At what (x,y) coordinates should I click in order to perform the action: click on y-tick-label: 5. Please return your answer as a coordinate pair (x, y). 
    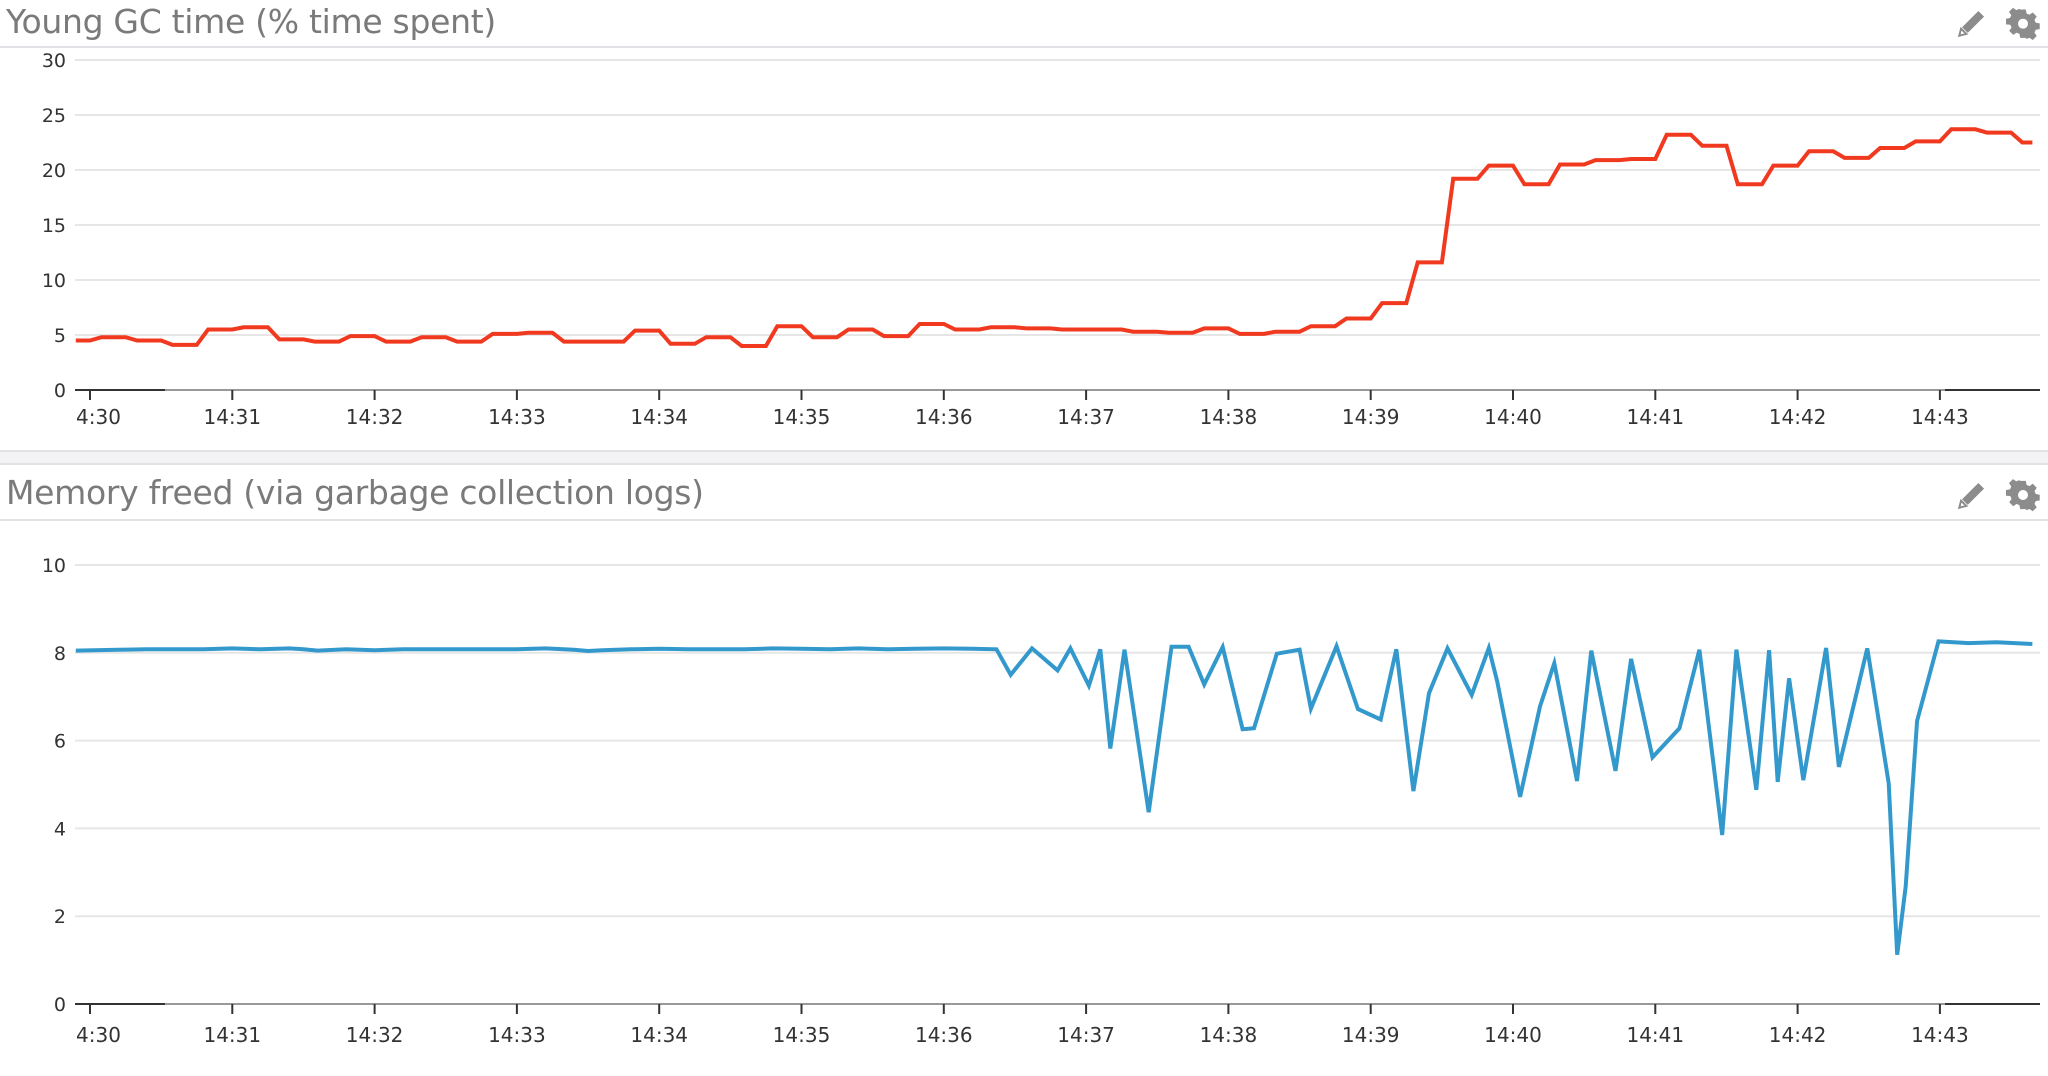
    Looking at the image, I should click on (60, 336).